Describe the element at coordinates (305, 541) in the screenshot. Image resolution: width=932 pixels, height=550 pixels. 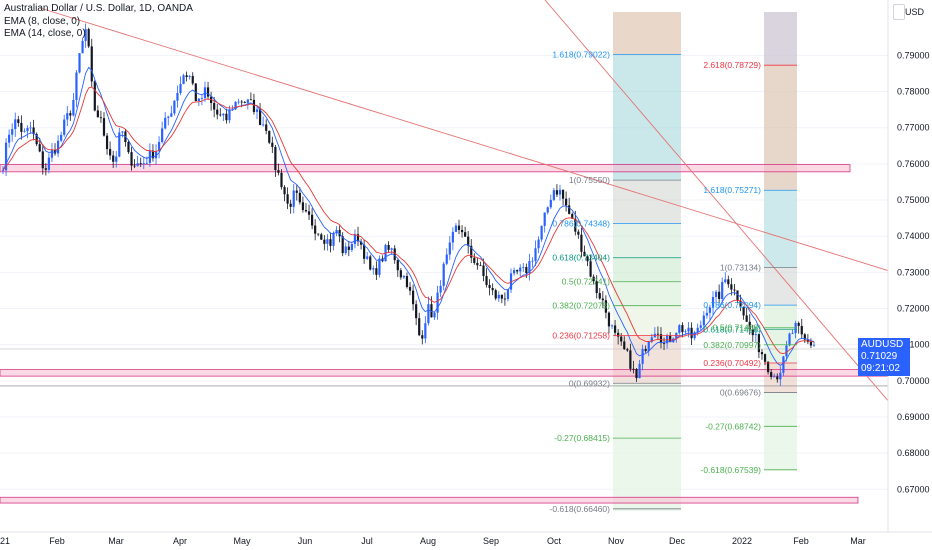
I see `x-tick-label: Jun` at that location.